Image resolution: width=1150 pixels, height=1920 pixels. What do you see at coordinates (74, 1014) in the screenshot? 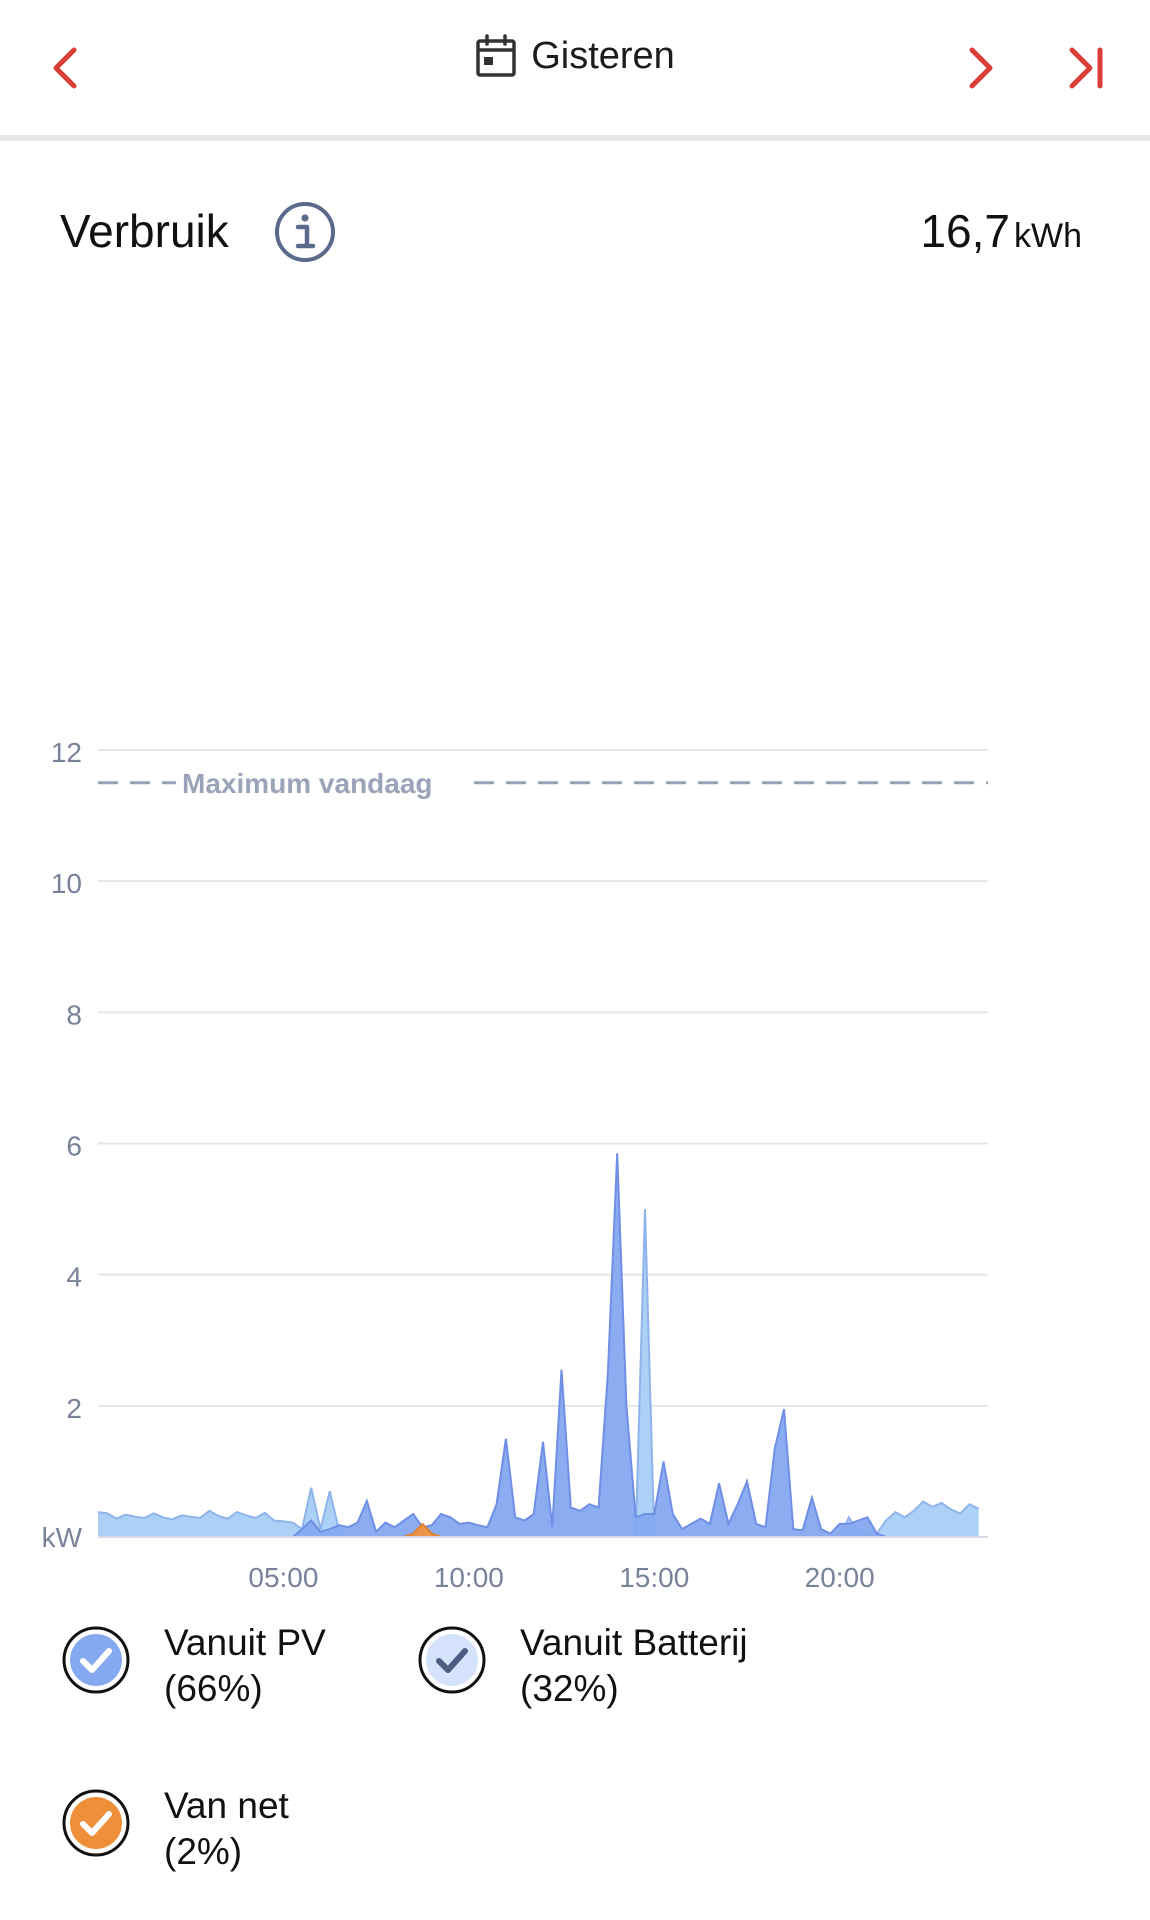
I see `y-tick-label: 8` at bounding box center [74, 1014].